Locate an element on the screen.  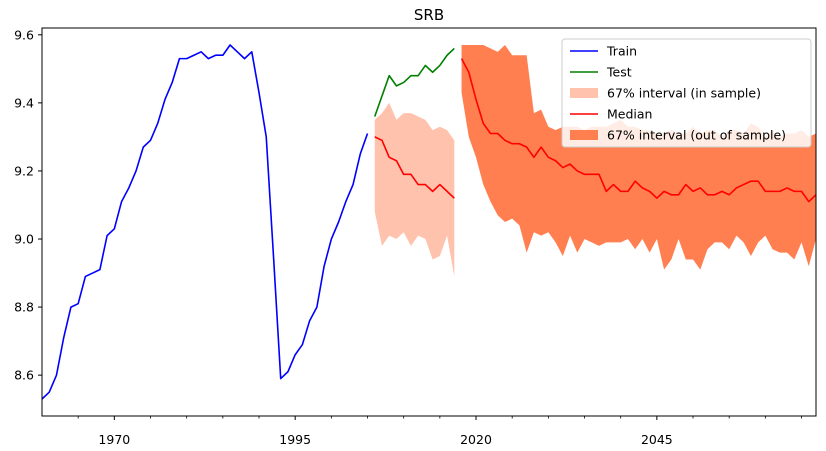
legend-label-train: Train is located at coordinates (621, 51).